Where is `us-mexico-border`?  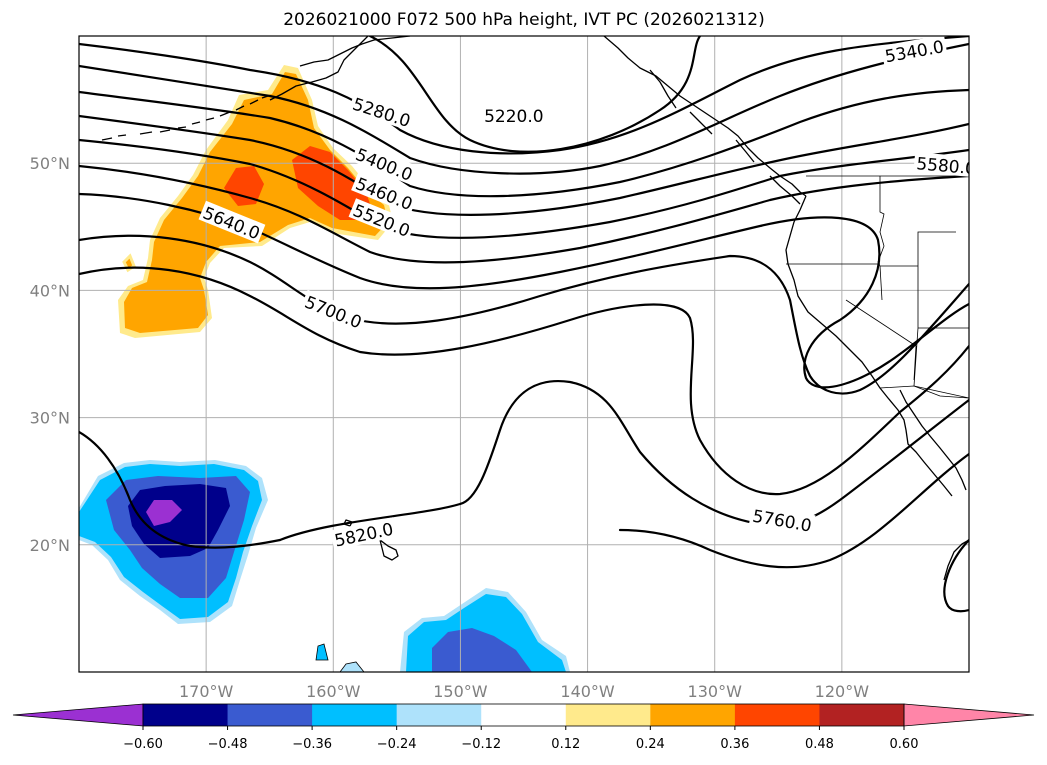 us-mexico-border is located at coordinates (924, 392).